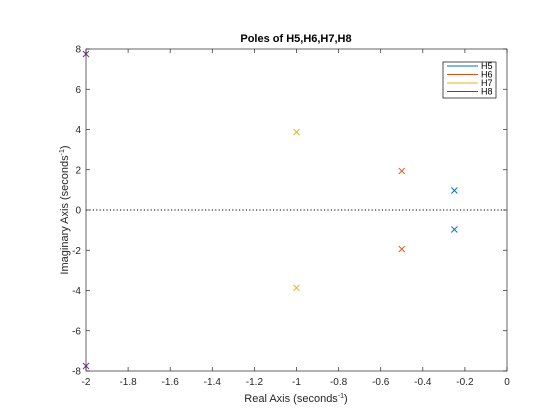 This screenshot has height=420, width=560. What do you see at coordinates (78, 170) in the screenshot?
I see `y-tick-label: 2` at bounding box center [78, 170].